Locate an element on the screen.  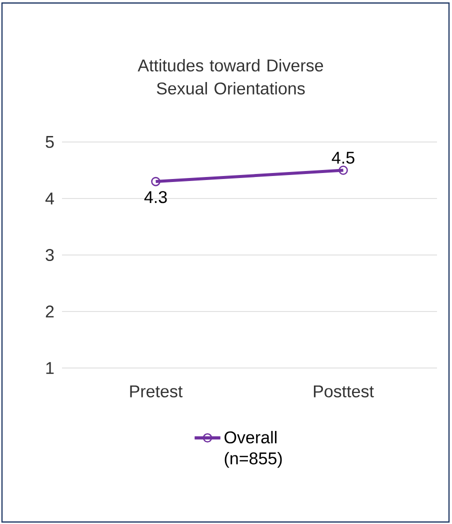
y-tick-label: 2 is located at coordinates (50, 312).